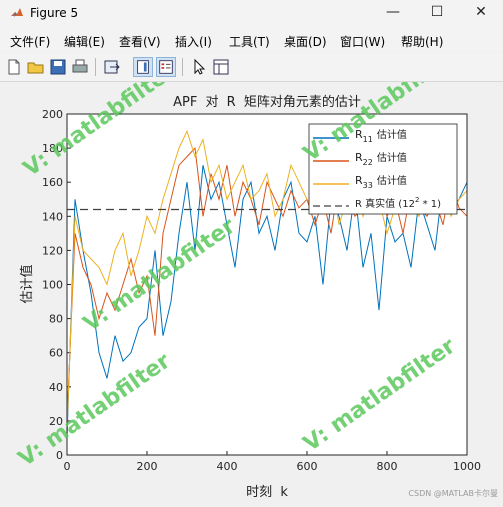 Image resolution: width=503 pixels, height=507 pixels. Describe the element at coordinates (221, 67) in the screenshot. I see `property-editor-icon` at that location.